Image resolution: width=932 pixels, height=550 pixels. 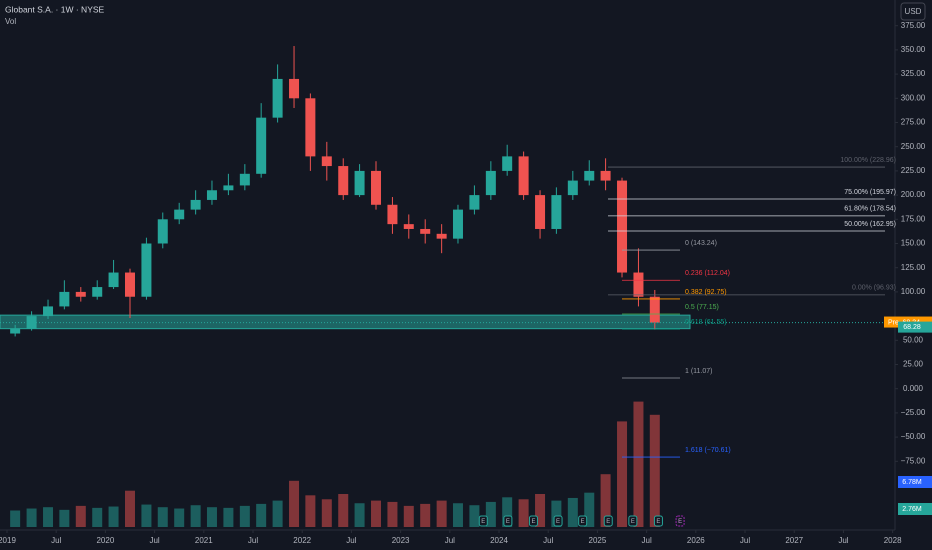 I want to click on fib-label: 1 (11.07), so click(x=699, y=371).